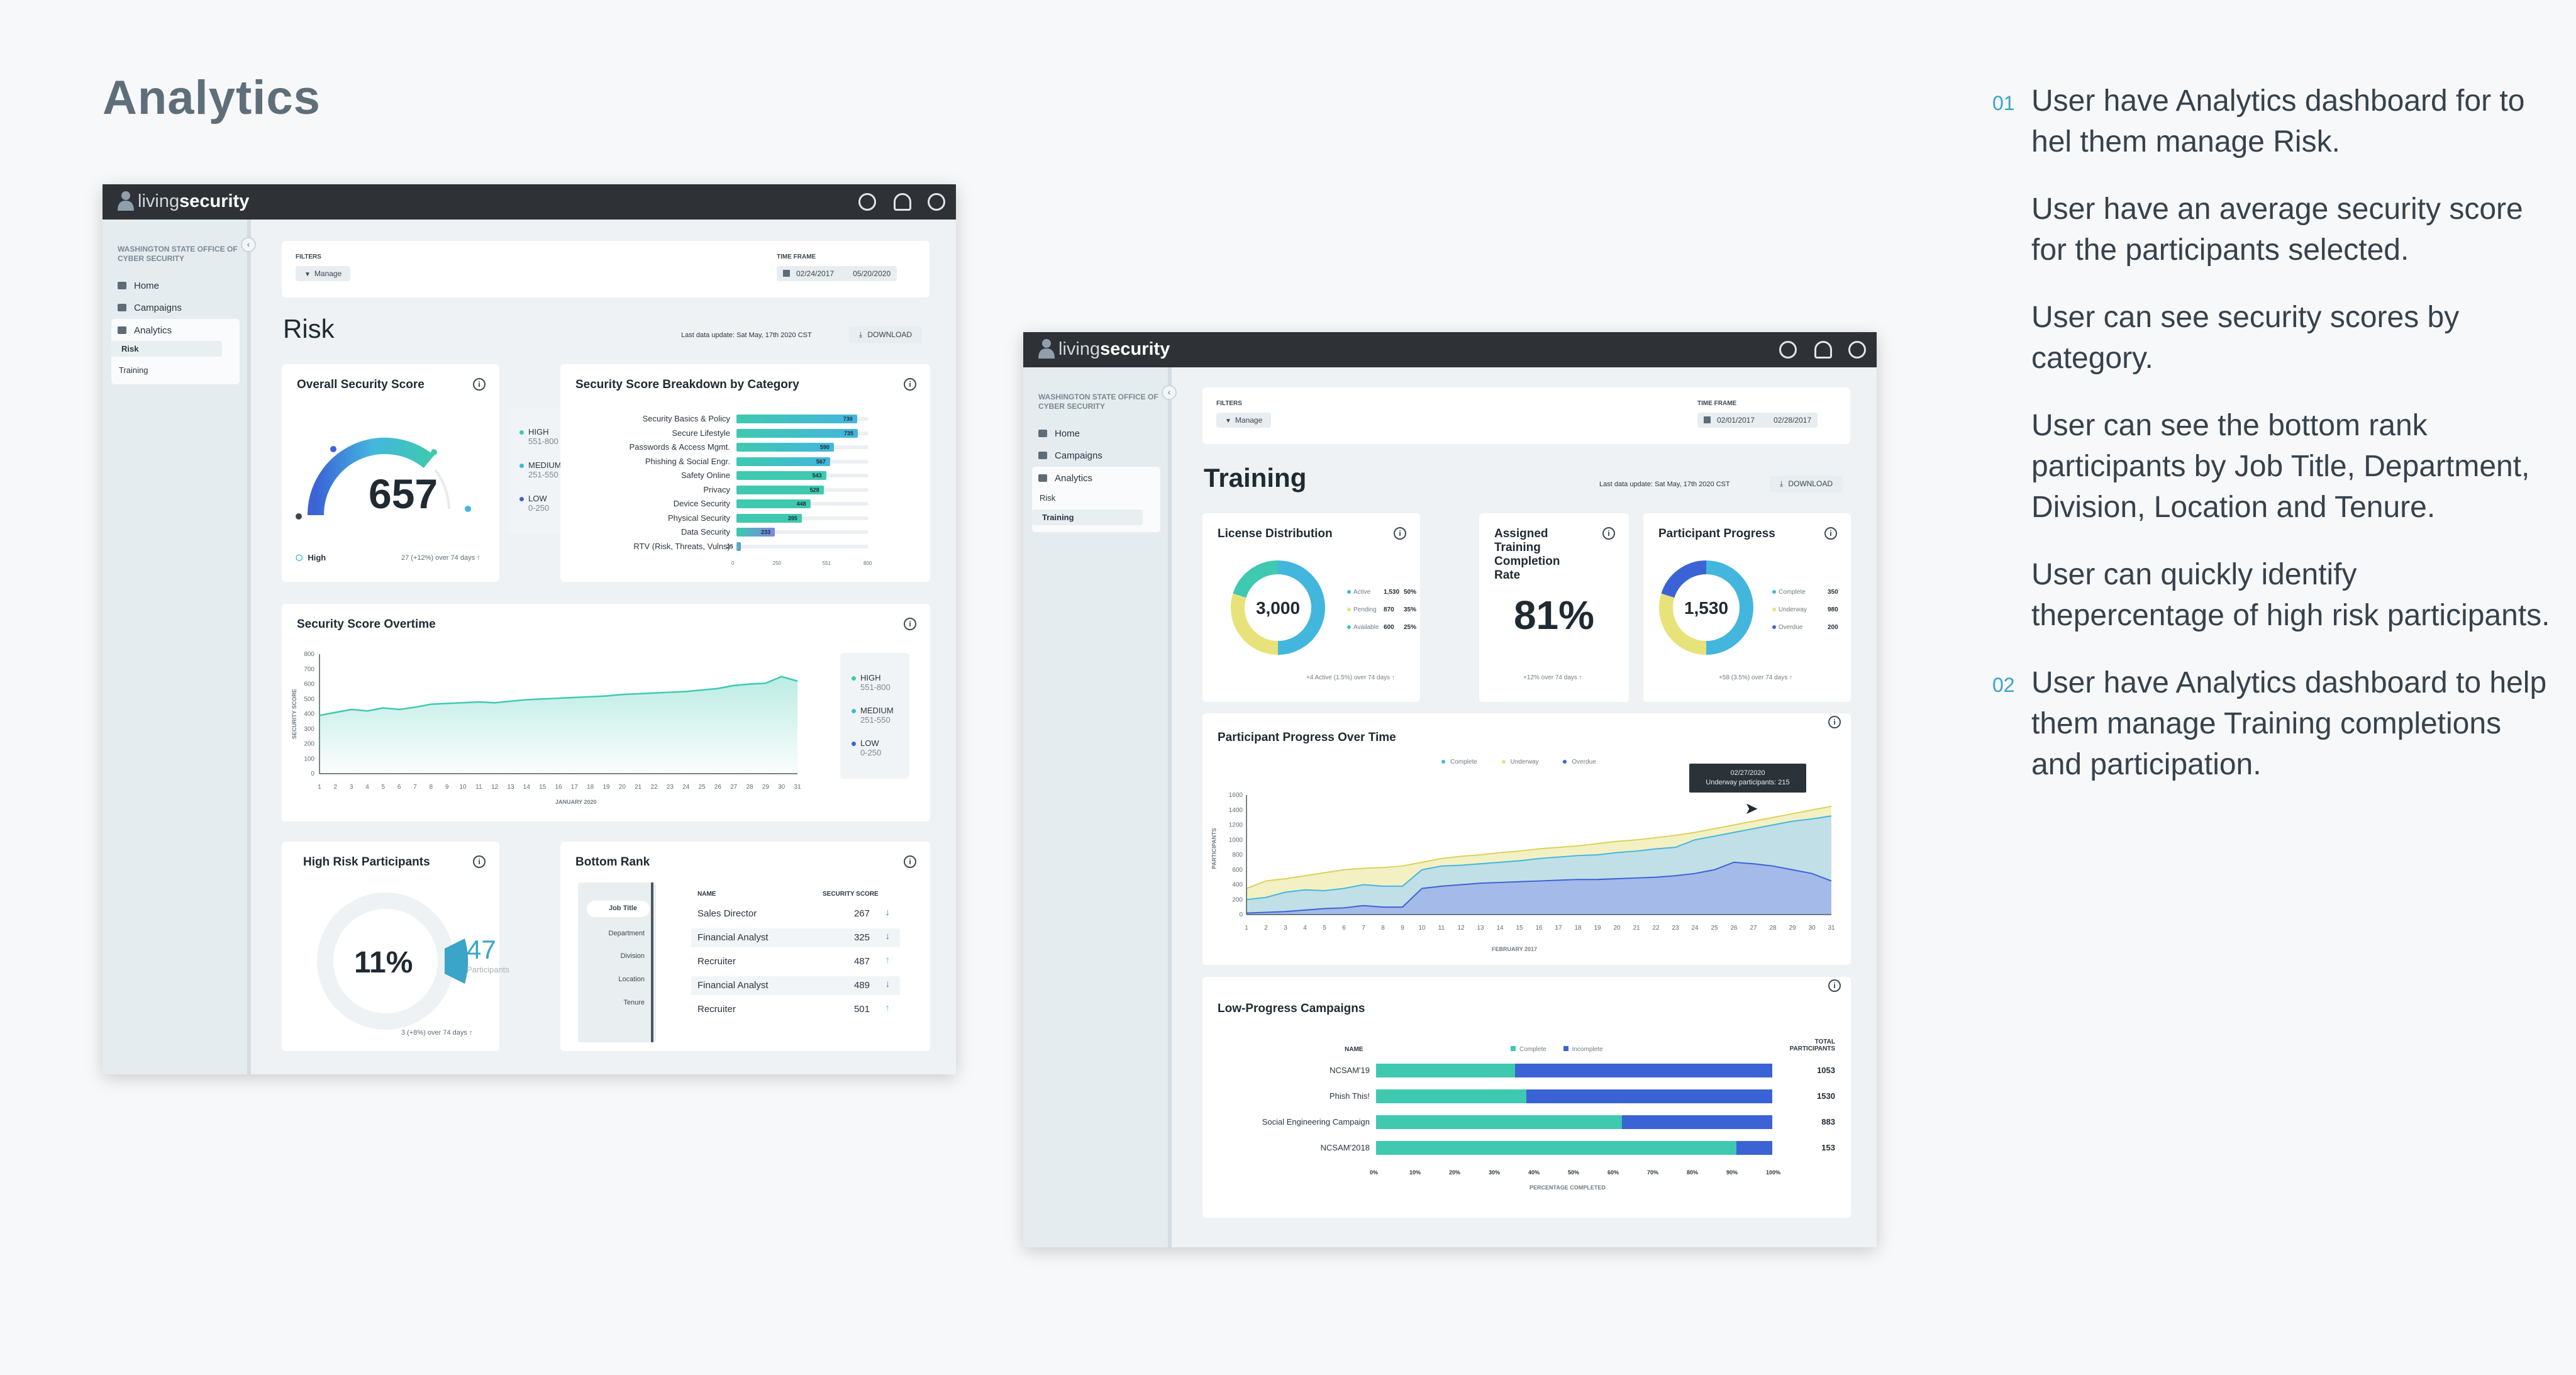 Image resolution: width=2576 pixels, height=1375 pixels. Describe the element at coordinates (1042, 433) in the screenshot. I see `home-icon` at that location.